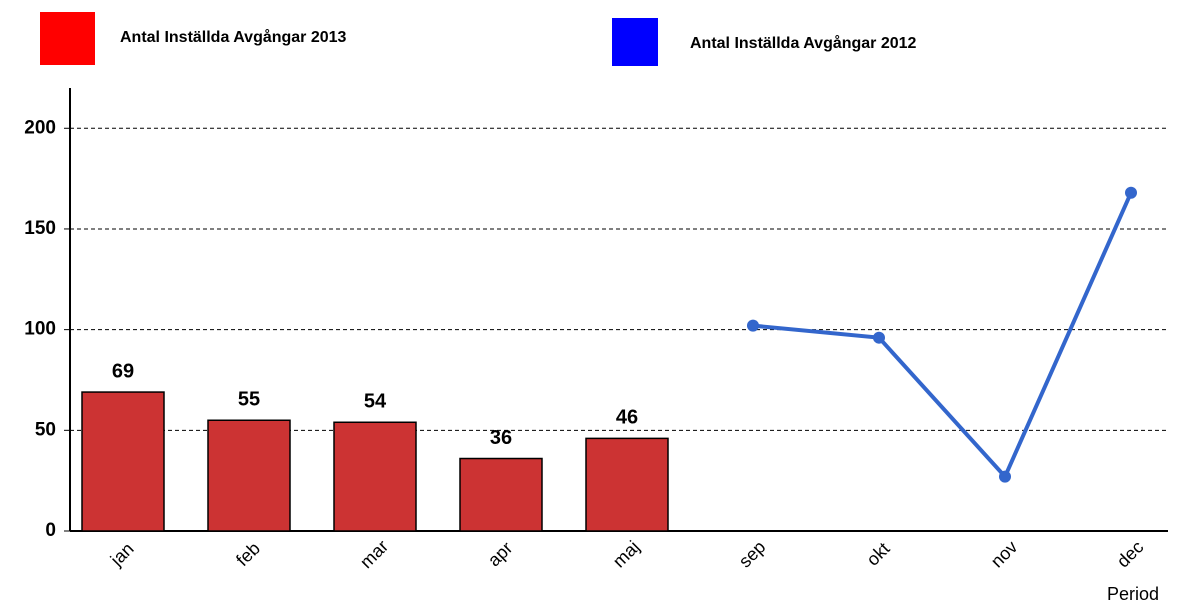  What do you see at coordinates (248, 554) in the screenshot?
I see `x-tick-label: feb` at bounding box center [248, 554].